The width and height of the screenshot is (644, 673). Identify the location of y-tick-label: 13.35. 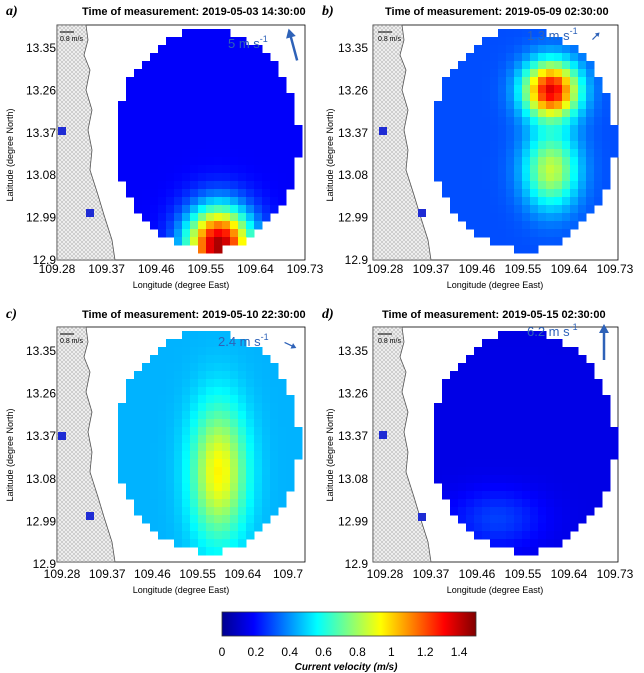
(41, 351).